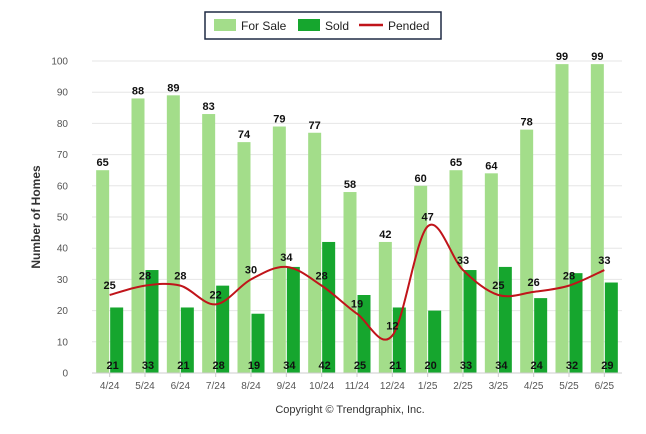  I want to click on y-tick-label: 50, so click(63, 218).